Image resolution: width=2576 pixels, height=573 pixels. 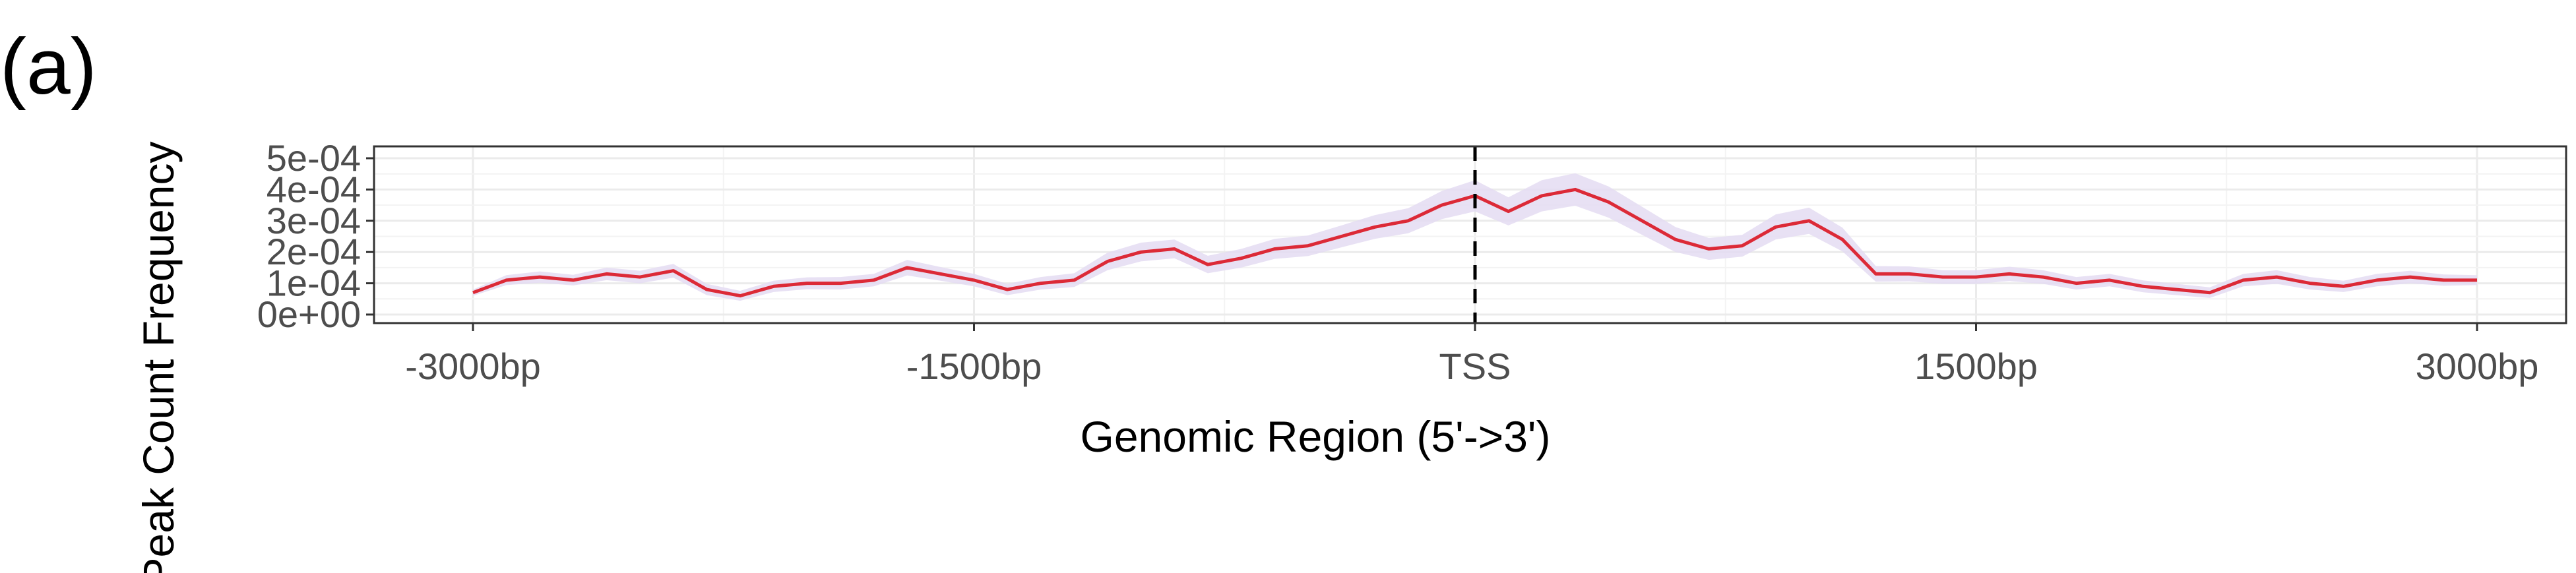 I want to click on y-tick-label: 2e-04, so click(x=314, y=251).